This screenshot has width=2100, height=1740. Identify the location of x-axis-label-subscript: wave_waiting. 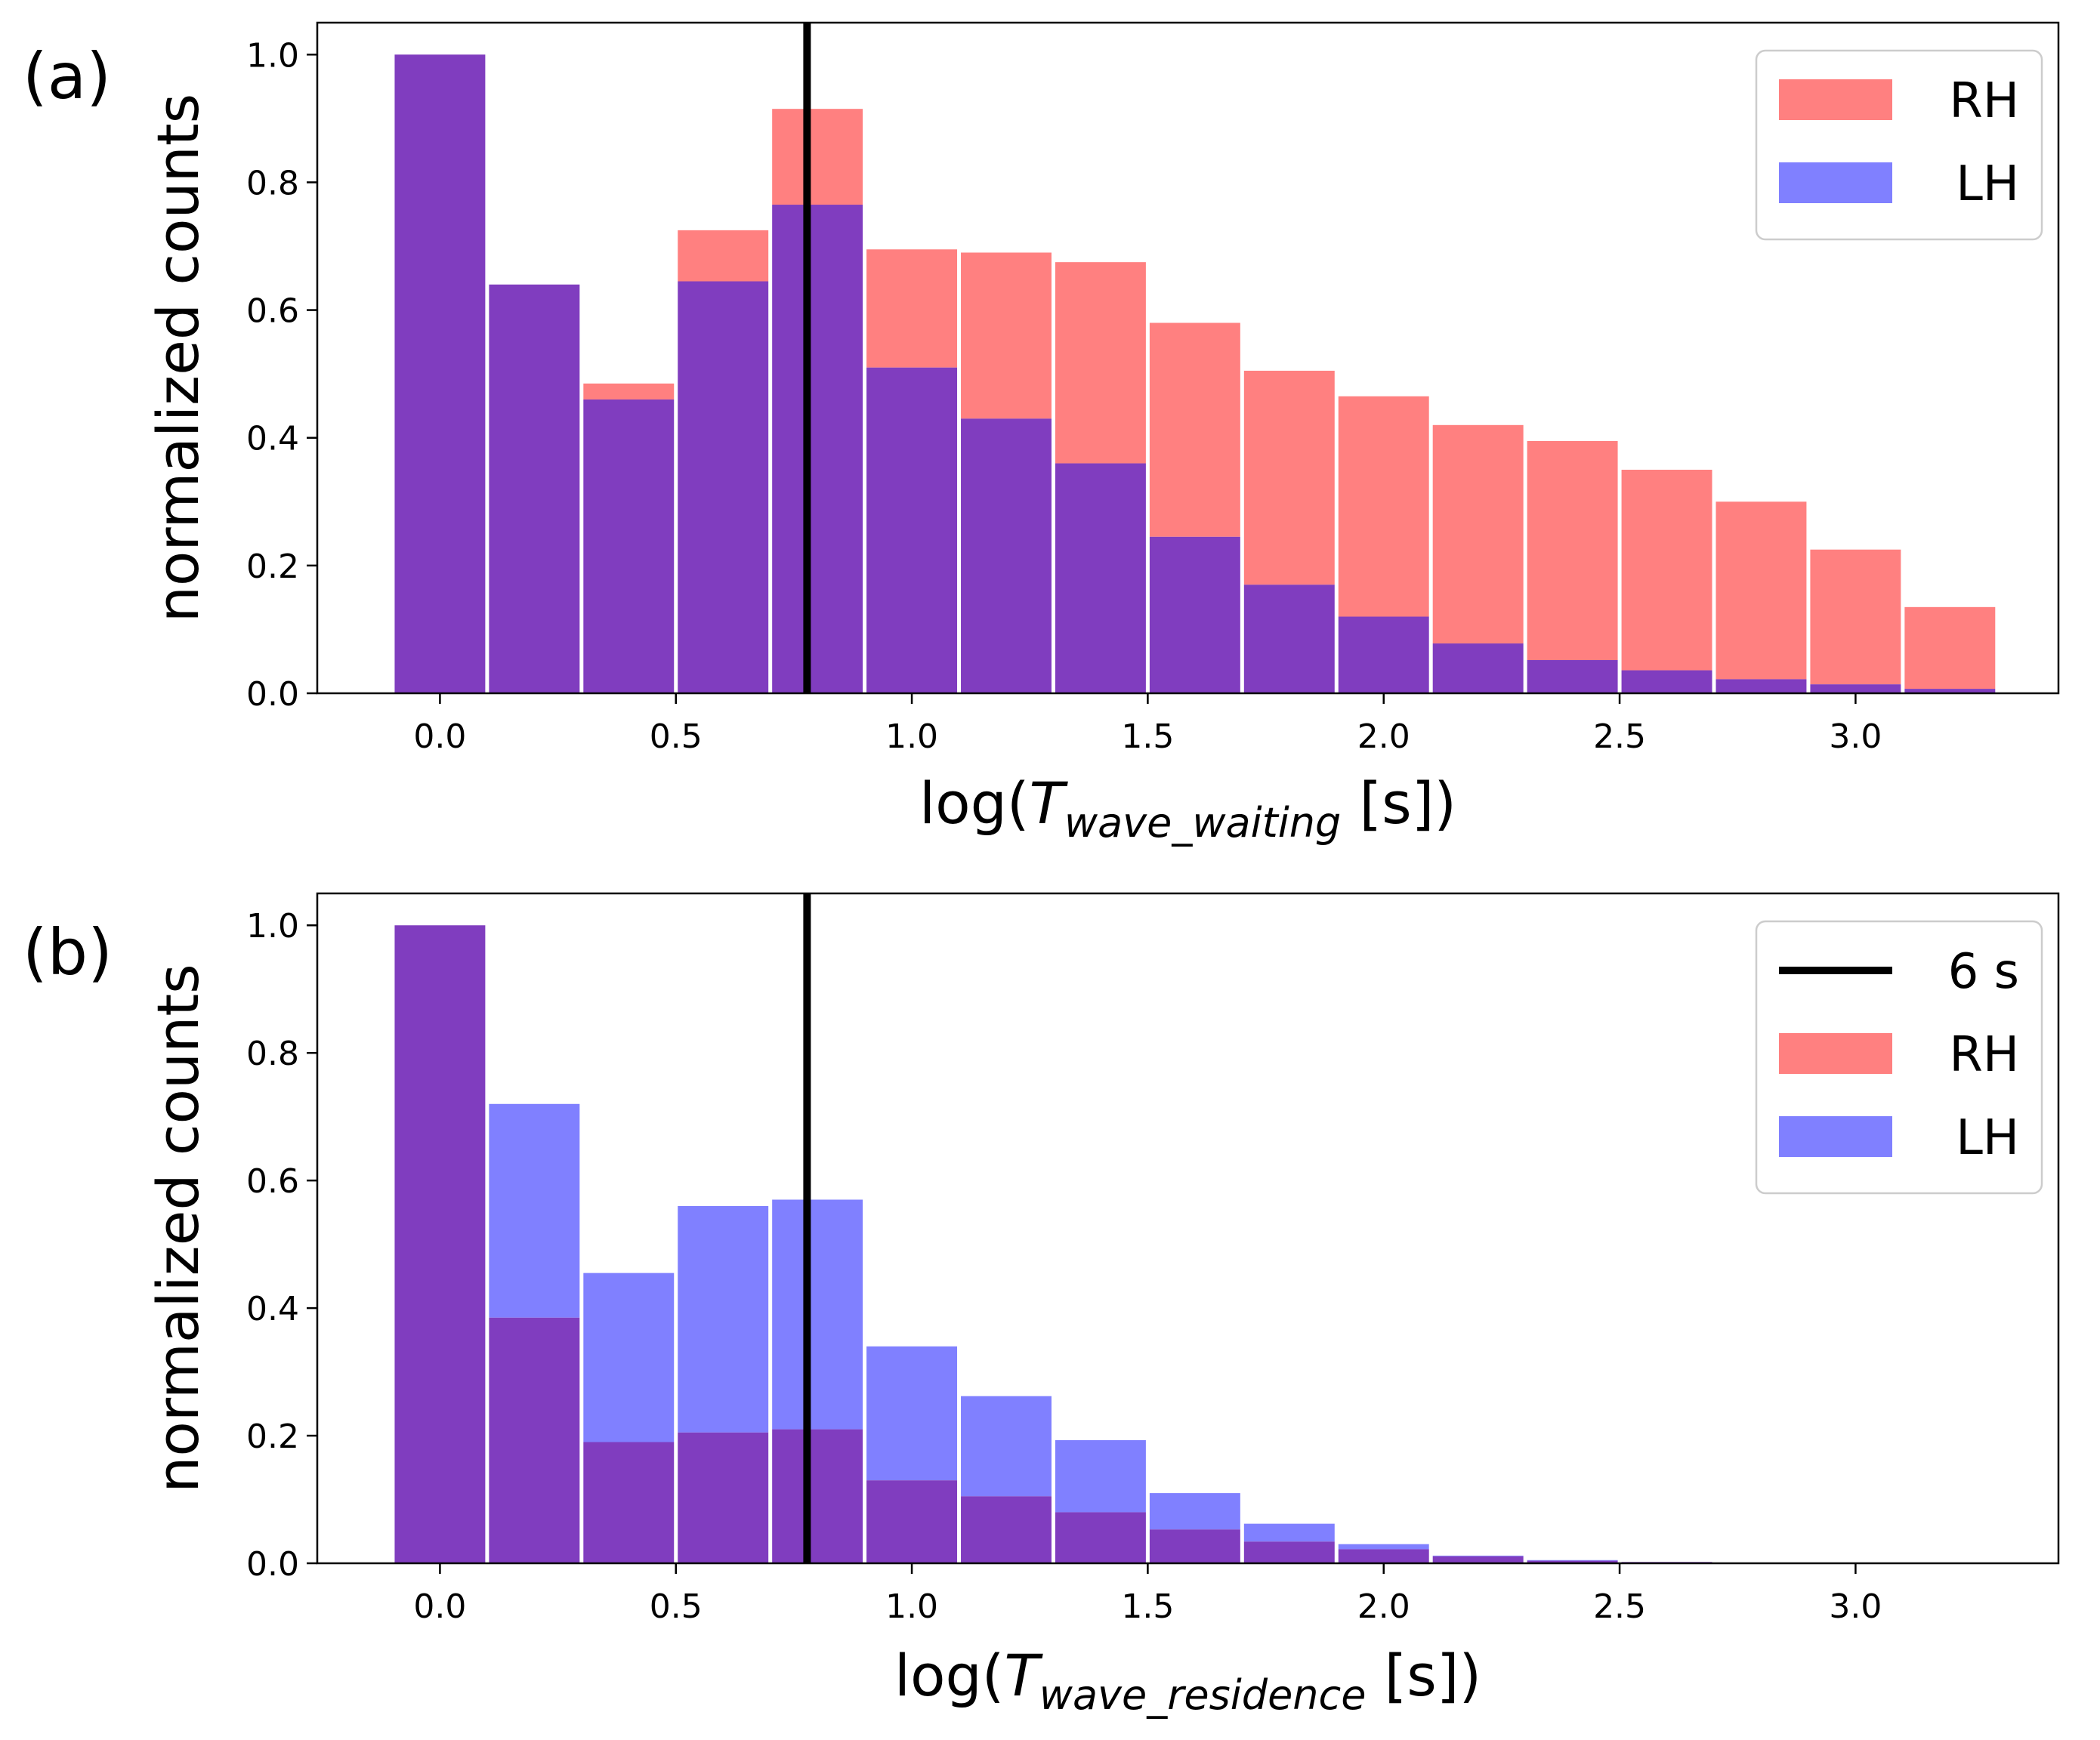
(1202, 823).